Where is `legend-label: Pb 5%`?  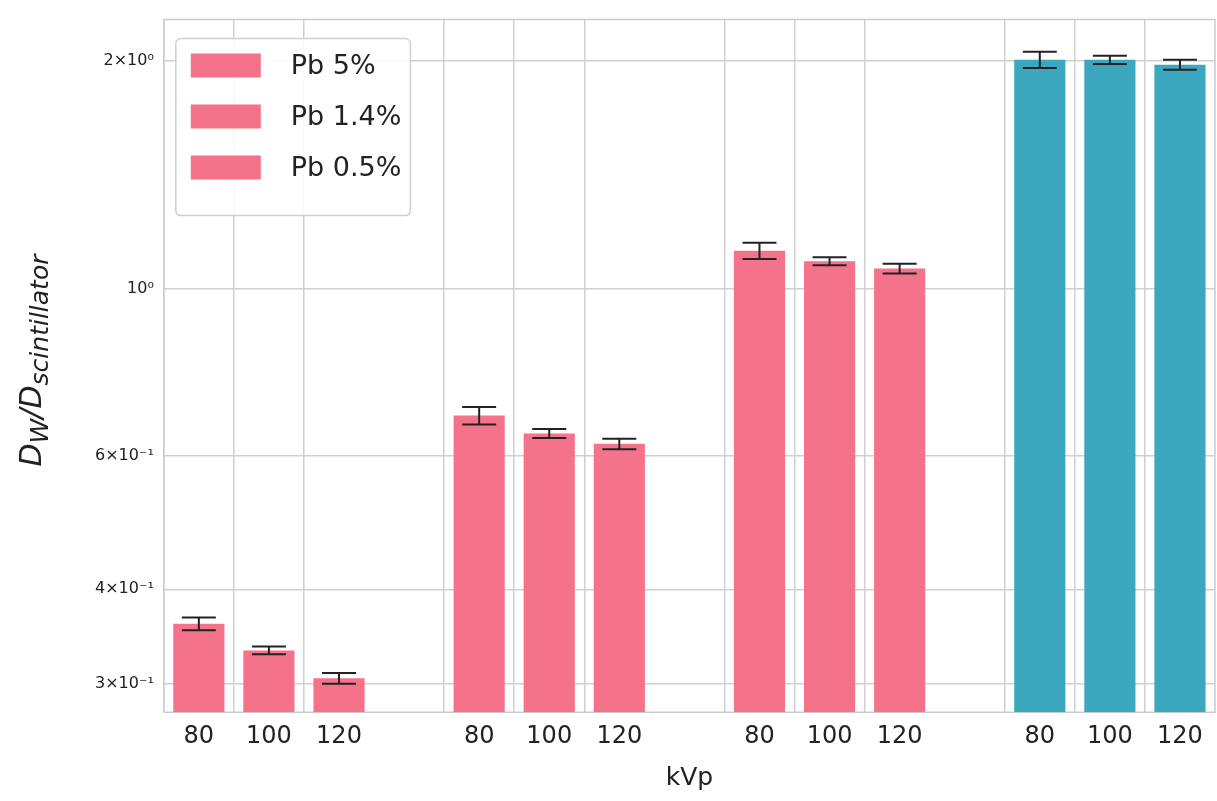 legend-label: Pb 5% is located at coordinates (333, 64).